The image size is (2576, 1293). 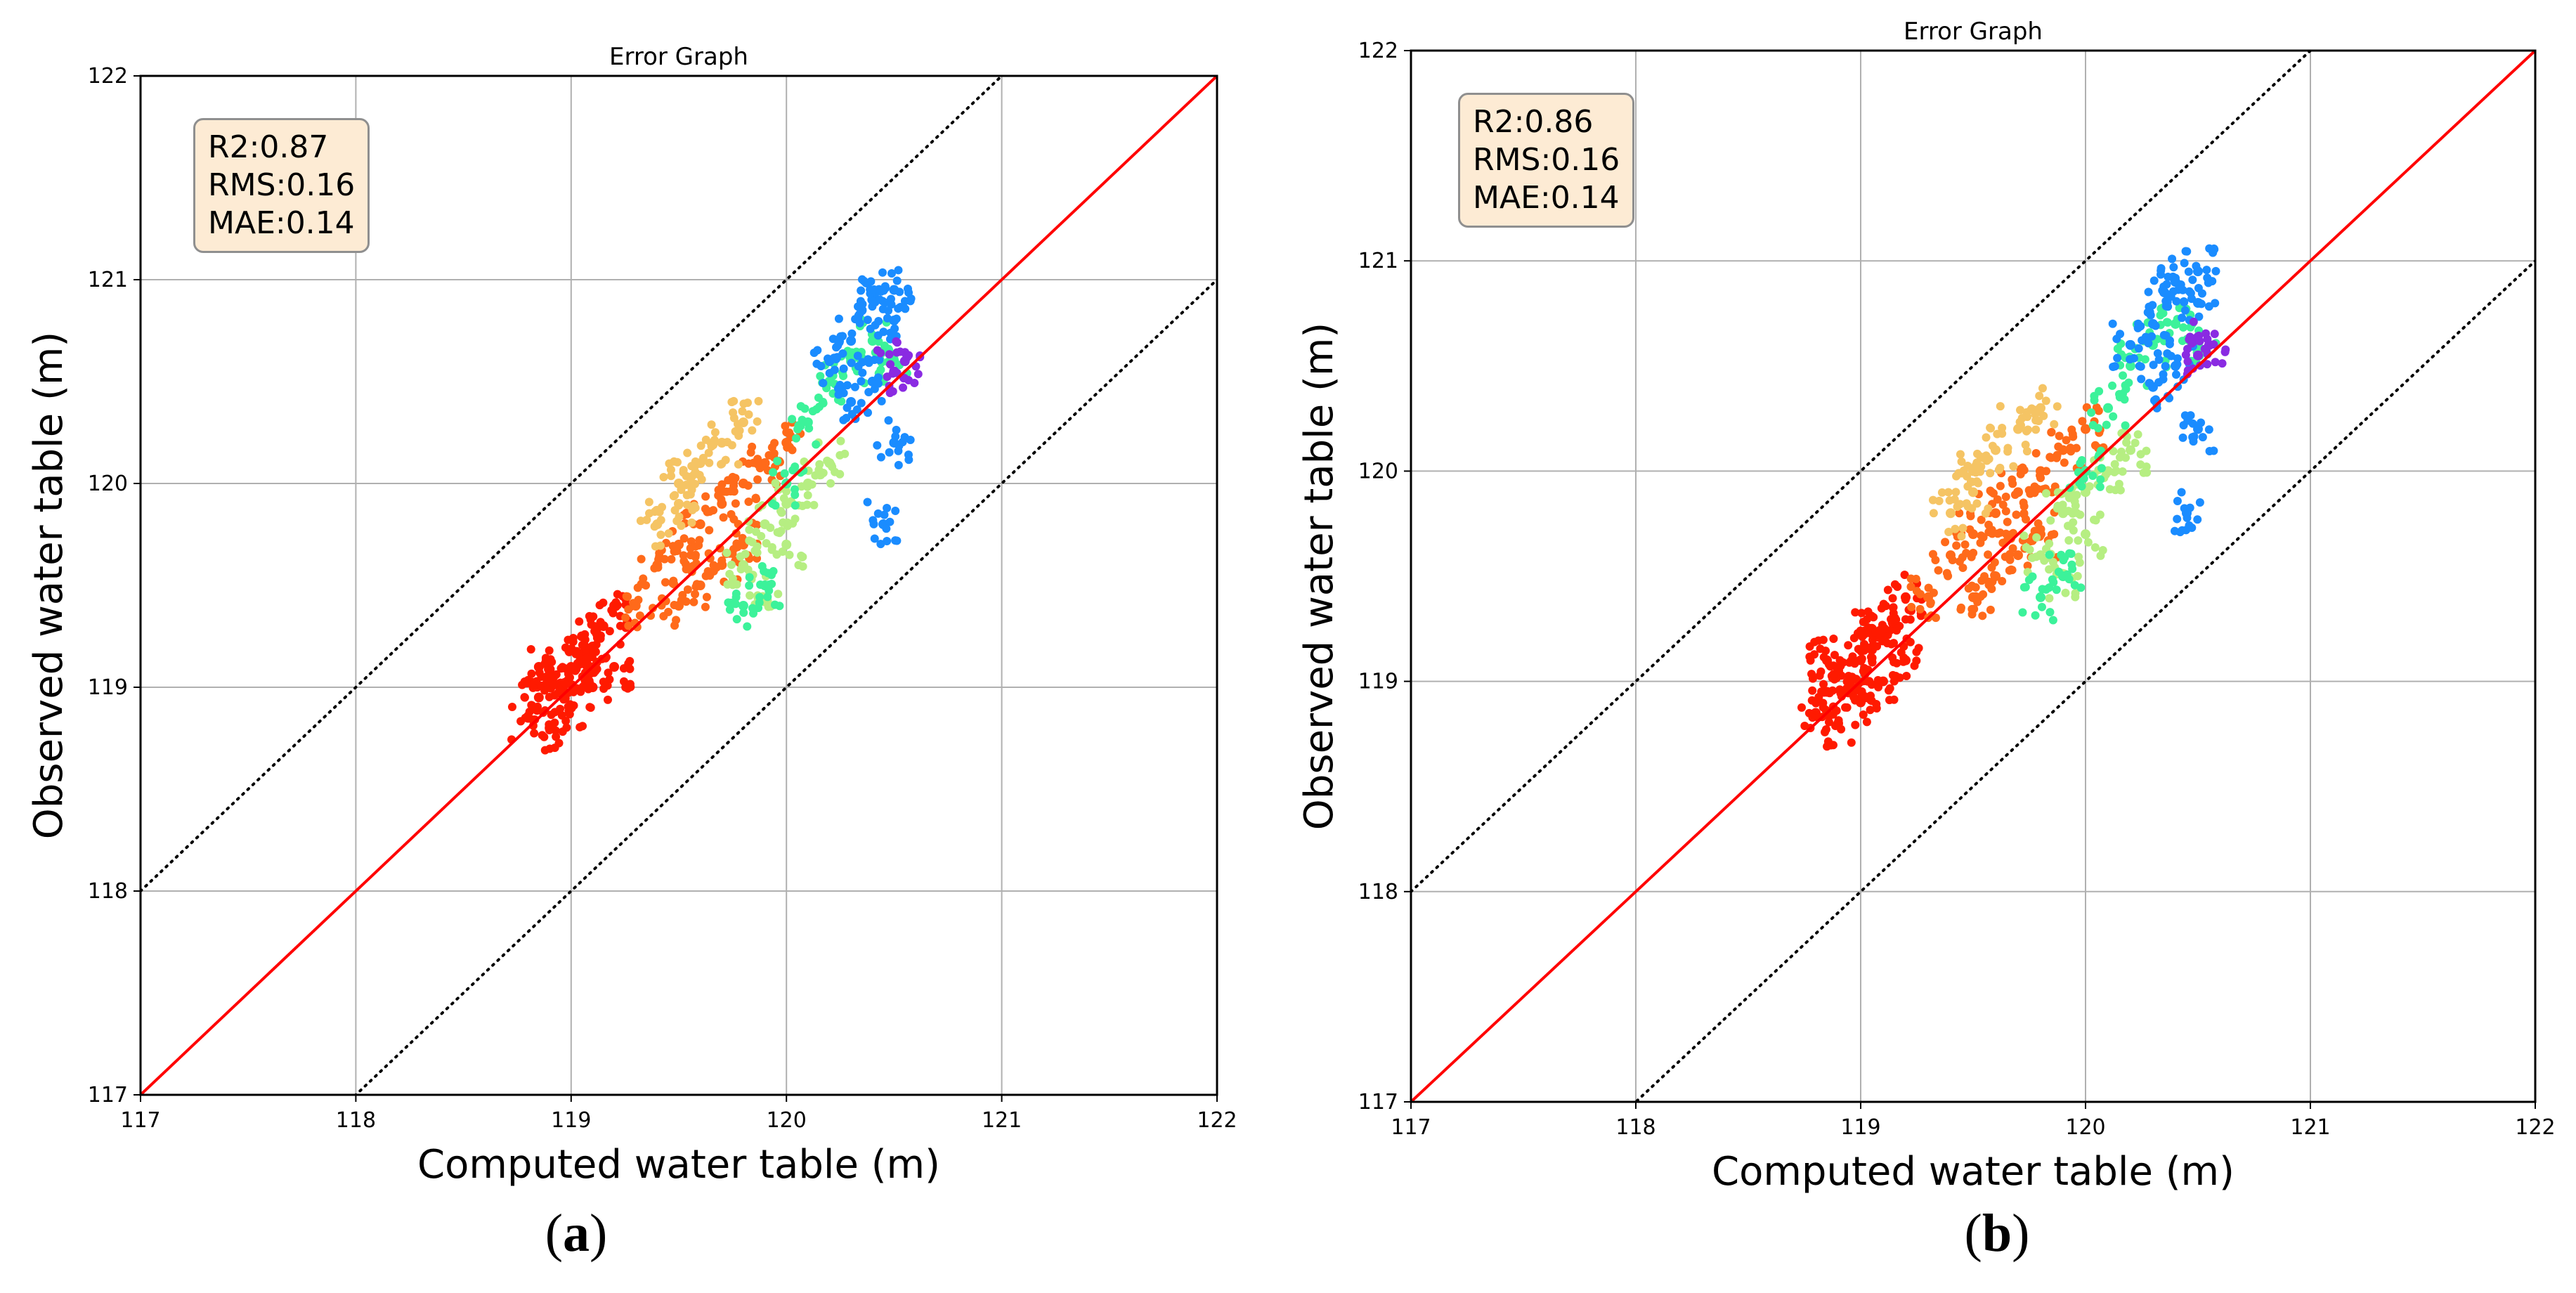 I want to click on stats-box-a: R2:0.87 RMS:0.16 MAE:0.14, so click(x=281, y=185).